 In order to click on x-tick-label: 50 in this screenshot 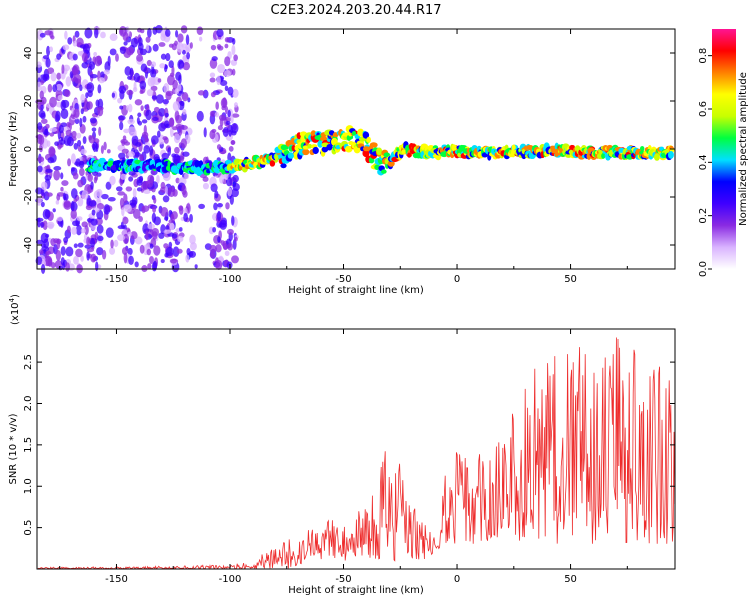, I will do `click(570, 279)`.